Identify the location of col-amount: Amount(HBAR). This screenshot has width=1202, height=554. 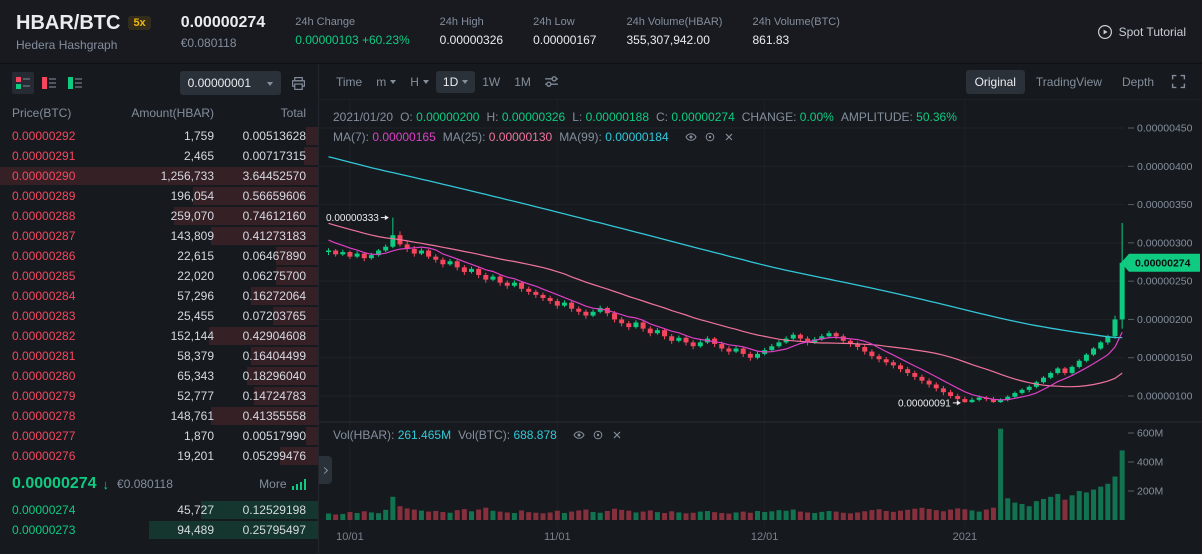
(172, 113).